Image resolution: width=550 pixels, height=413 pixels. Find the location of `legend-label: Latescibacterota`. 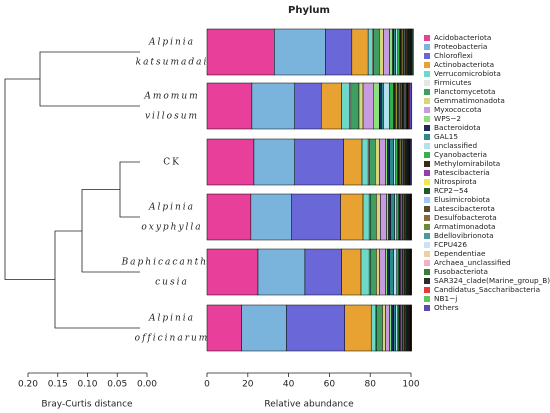

legend-label: Latescibacterota is located at coordinates (464, 208).